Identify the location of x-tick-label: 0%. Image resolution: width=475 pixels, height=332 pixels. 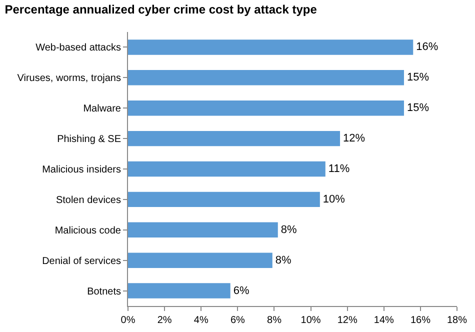
(128, 320).